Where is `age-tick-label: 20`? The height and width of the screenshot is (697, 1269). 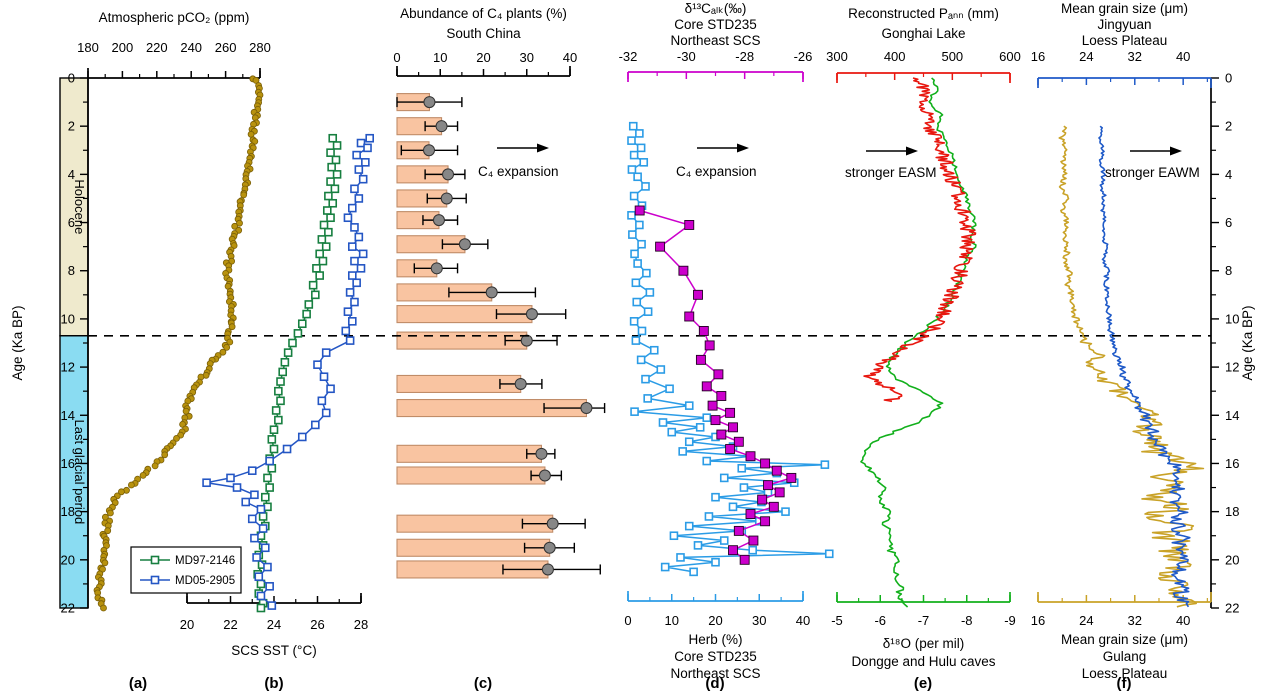
age-tick-label: 20 is located at coordinates (68, 559).